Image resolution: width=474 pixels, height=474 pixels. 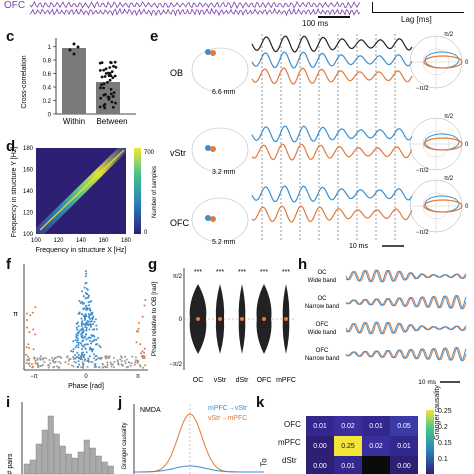 I want to click on panel-h-trace, so click(x=406, y=354).